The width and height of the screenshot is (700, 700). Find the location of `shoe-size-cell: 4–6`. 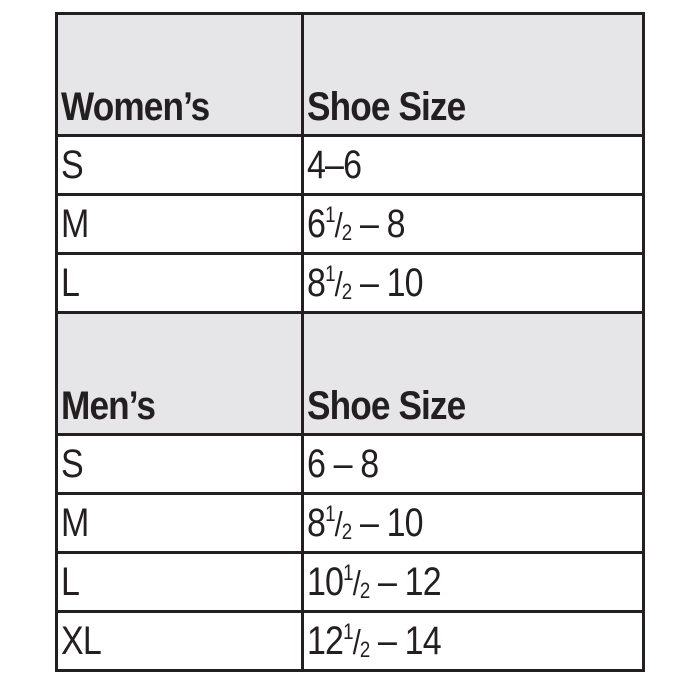

shoe-size-cell: 4–6 is located at coordinates (473, 165).